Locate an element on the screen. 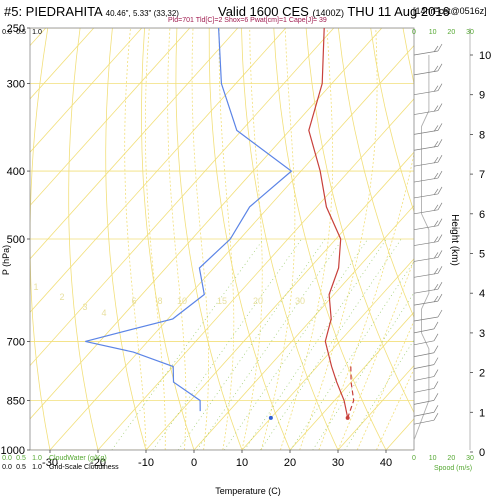  height-tick-label: 0 is located at coordinates (482, 453).